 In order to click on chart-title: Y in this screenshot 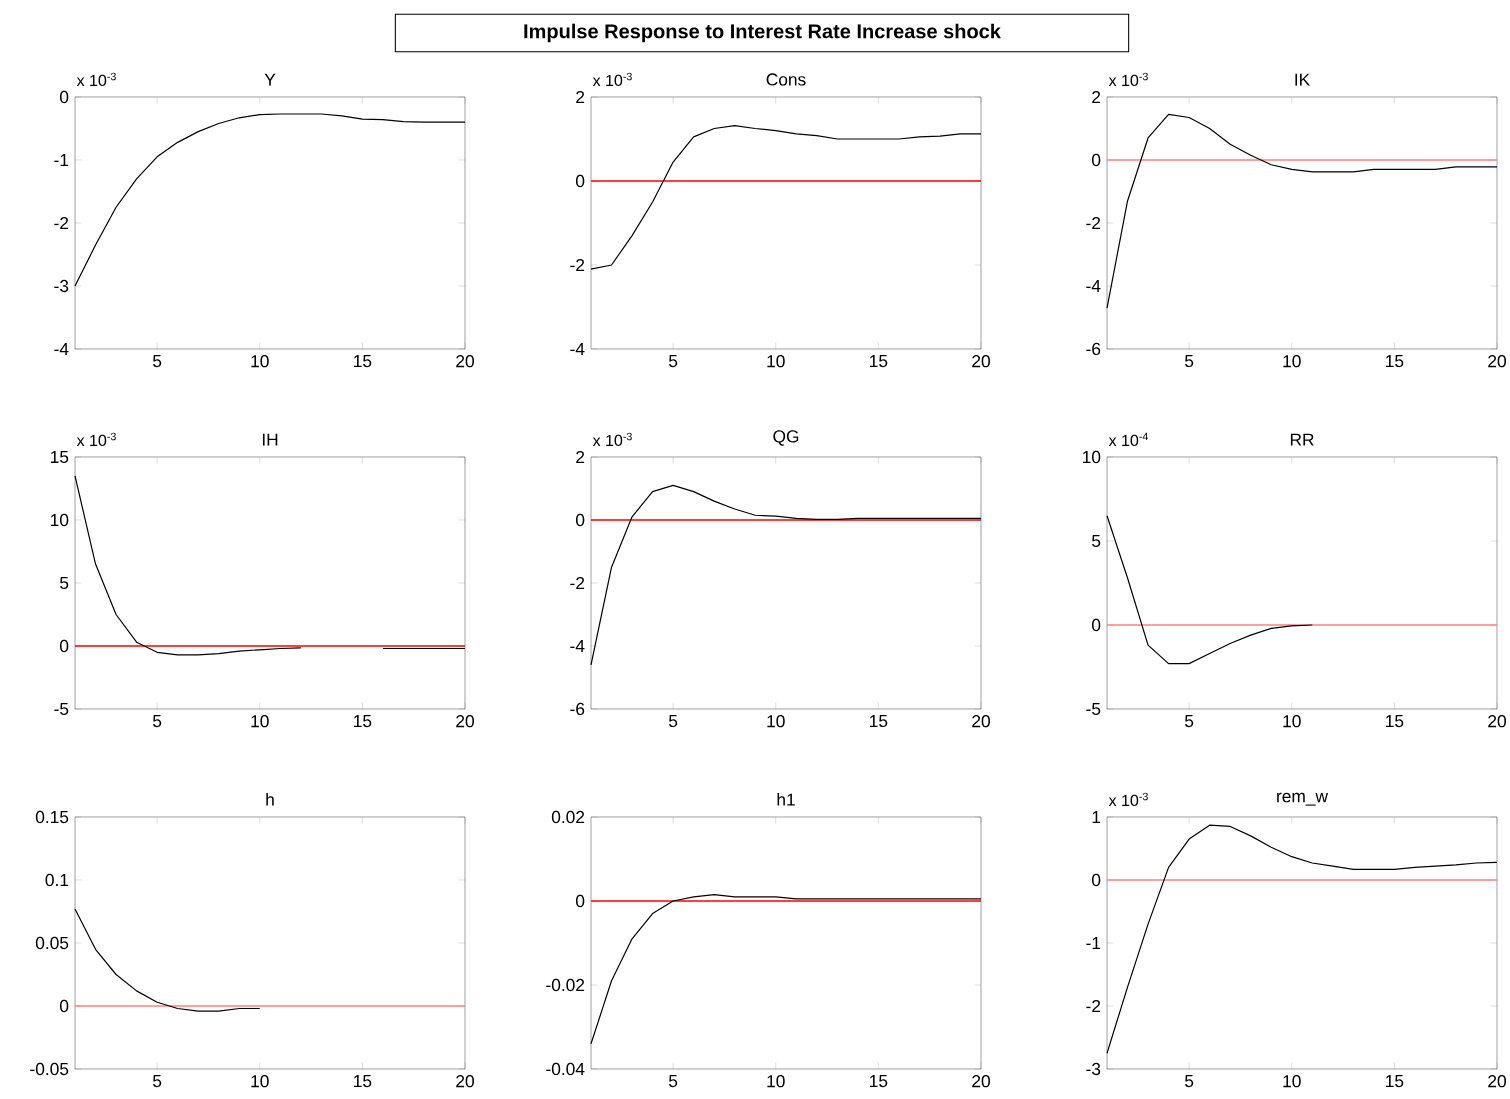, I will do `click(270, 79)`.